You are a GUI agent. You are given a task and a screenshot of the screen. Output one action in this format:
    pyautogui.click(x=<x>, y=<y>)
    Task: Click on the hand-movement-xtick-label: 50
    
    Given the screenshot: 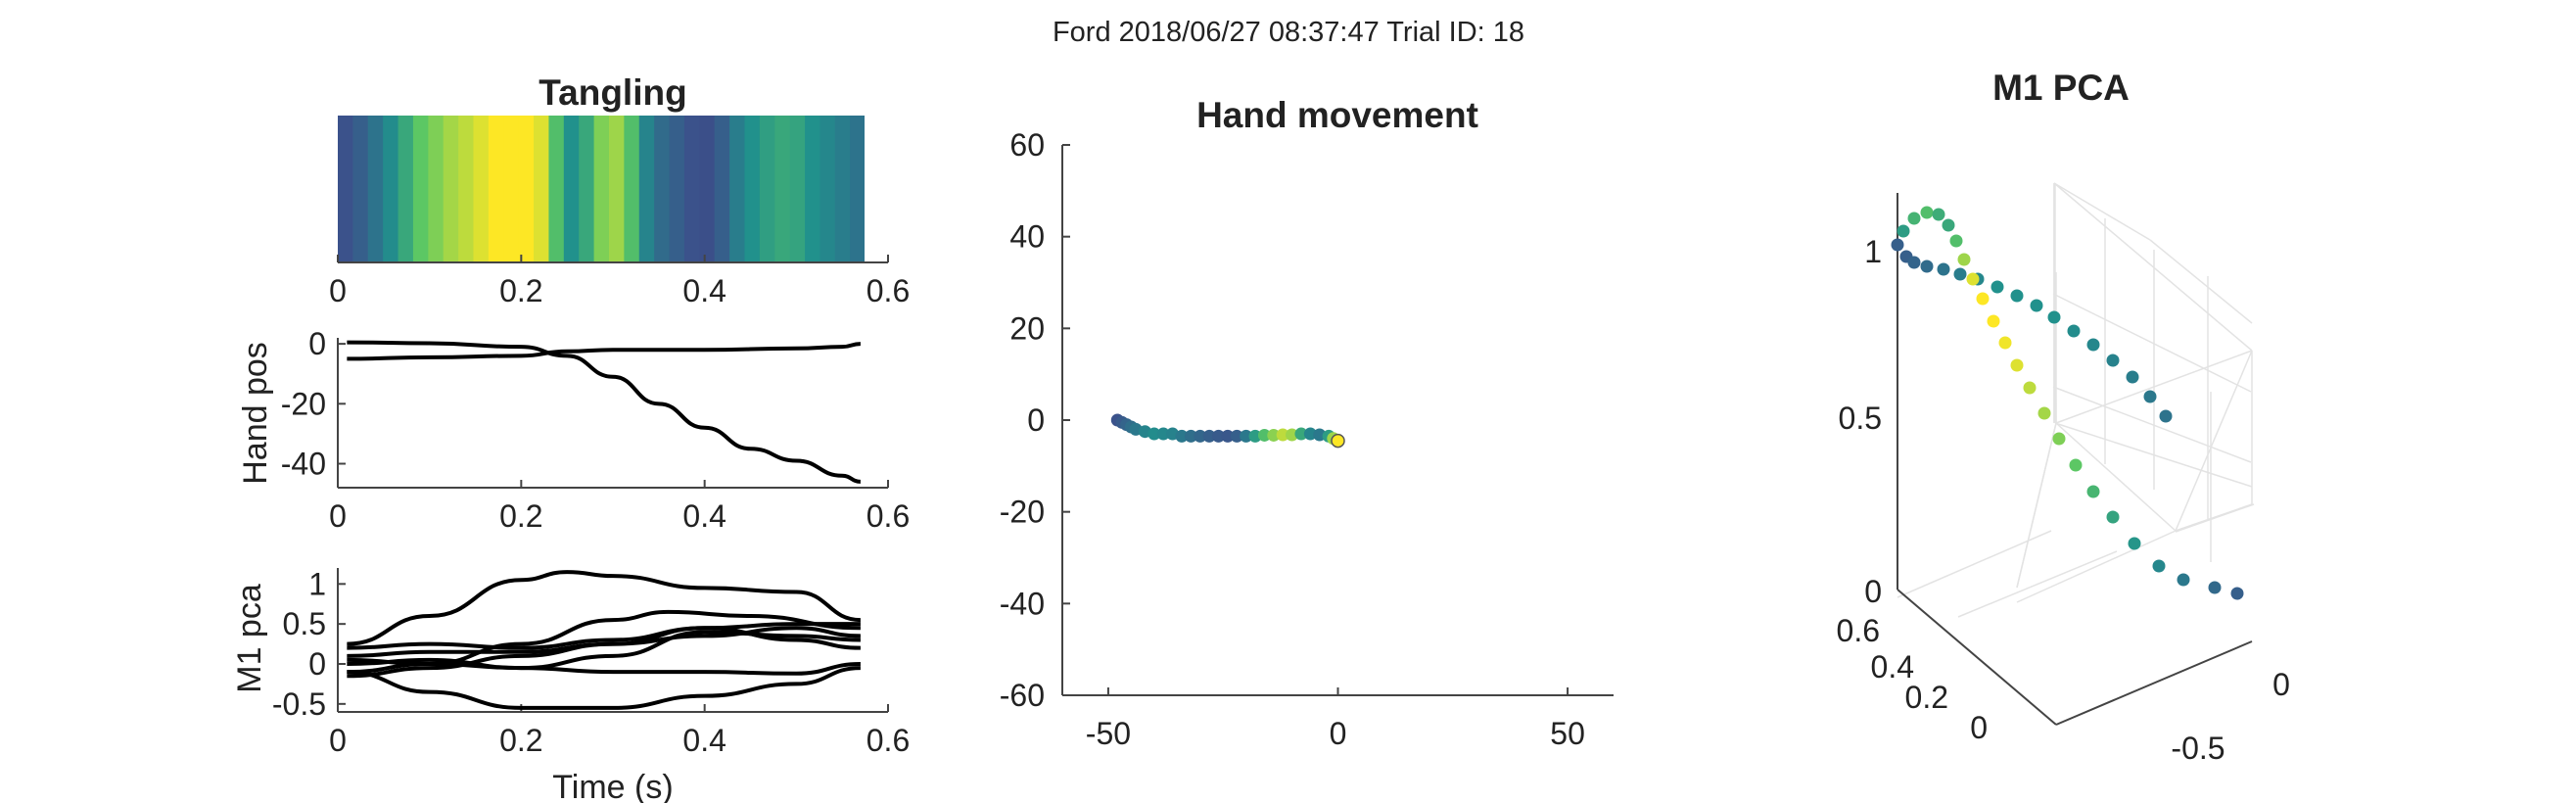 What is the action you would take?
    pyautogui.click(x=1567, y=733)
    